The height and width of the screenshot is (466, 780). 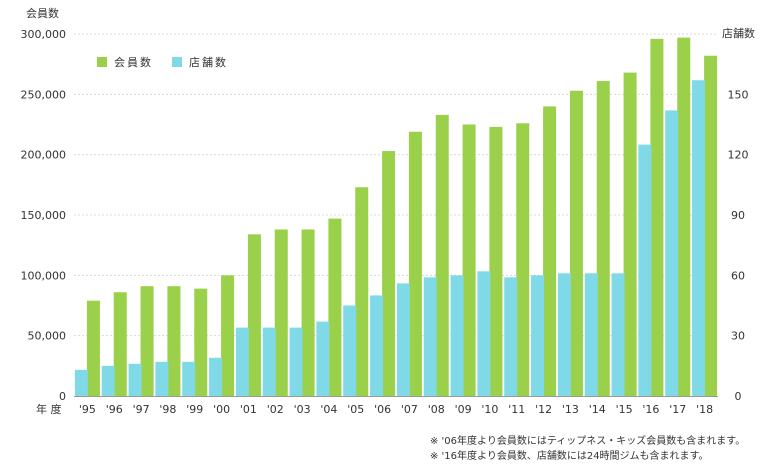 What do you see at coordinates (738, 215) in the screenshot?
I see `right-tick-label: 90` at bounding box center [738, 215].